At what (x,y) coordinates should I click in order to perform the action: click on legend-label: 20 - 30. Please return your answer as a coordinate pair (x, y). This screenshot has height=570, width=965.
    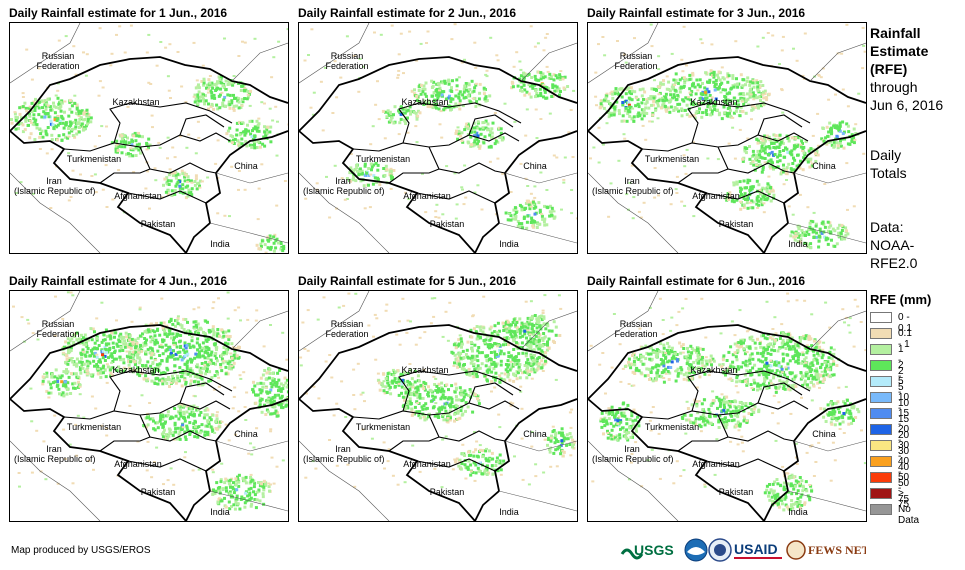
    Looking at the image, I should click on (904, 440).